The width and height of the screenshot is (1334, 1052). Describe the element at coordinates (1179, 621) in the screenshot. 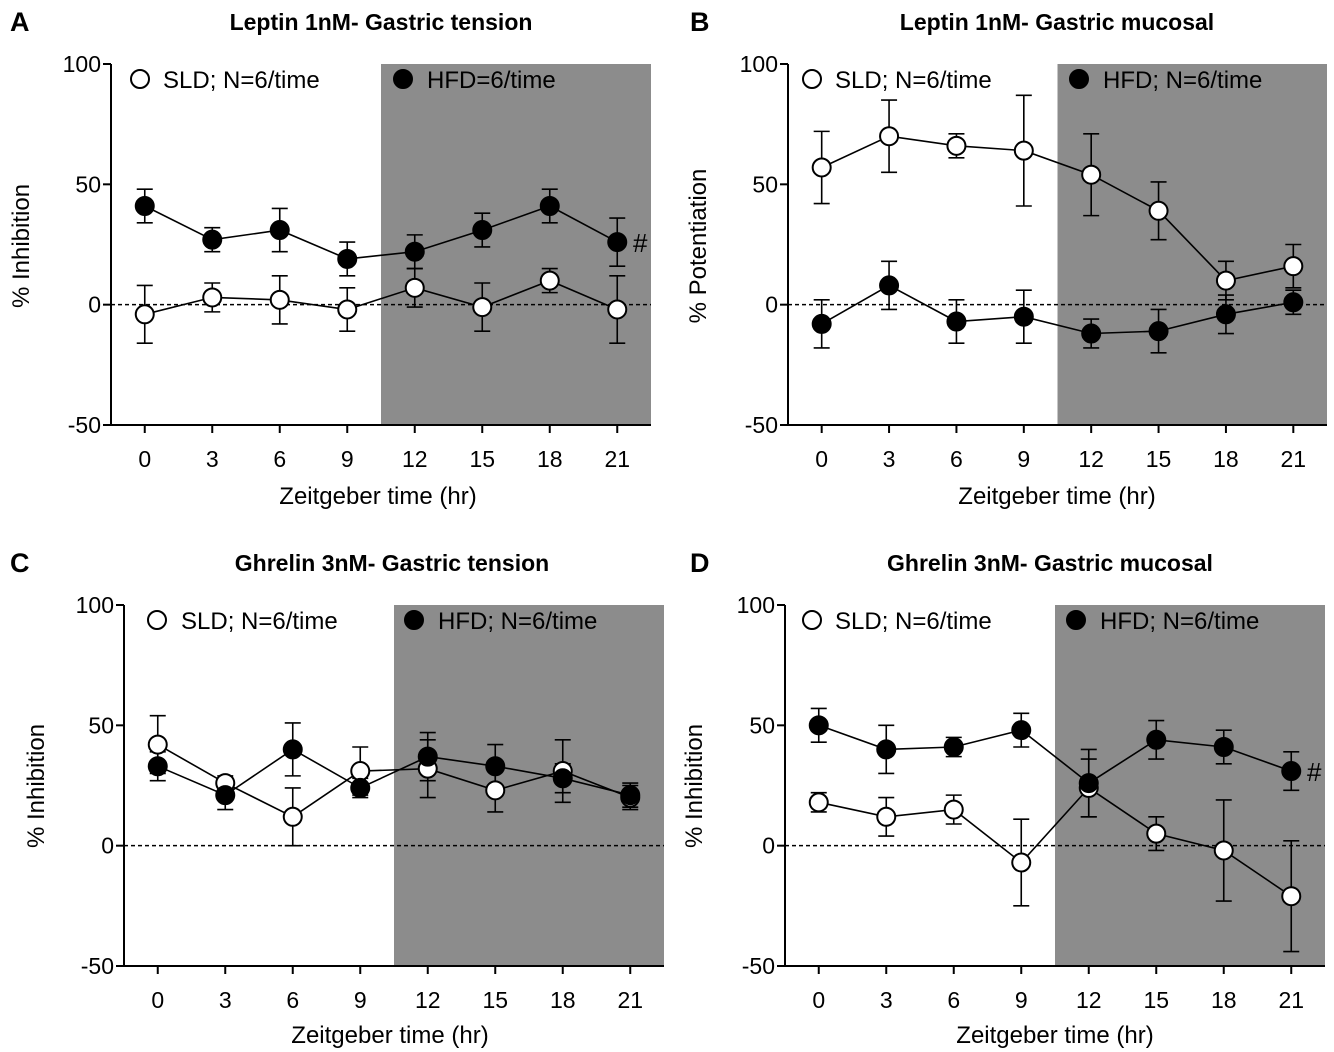

I see `legend-label-hfd: HFD; N=6/time` at that location.